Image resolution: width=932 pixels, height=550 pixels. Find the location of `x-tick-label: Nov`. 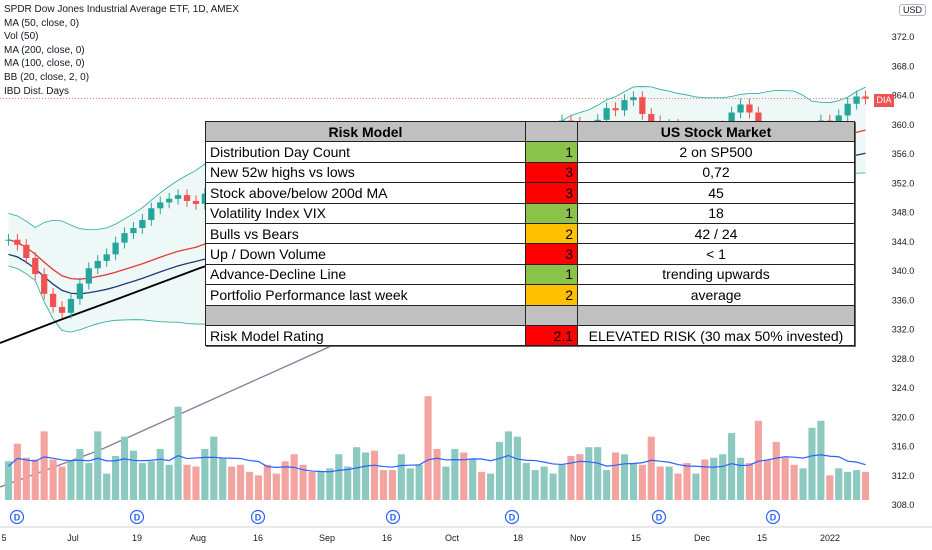

x-tick-label: Nov is located at coordinates (578, 538).